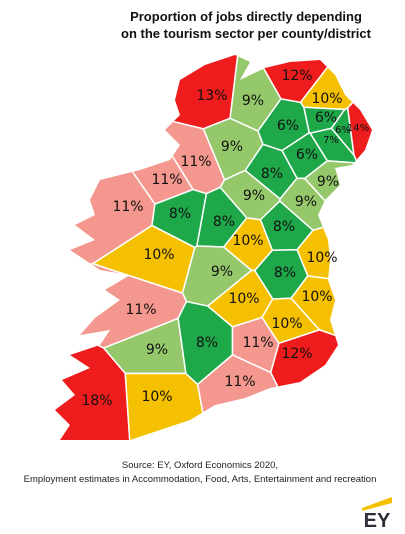 The width and height of the screenshot is (405, 534). Describe the element at coordinates (96, 401) in the screenshot. I see `region-label: 18%` at that location.